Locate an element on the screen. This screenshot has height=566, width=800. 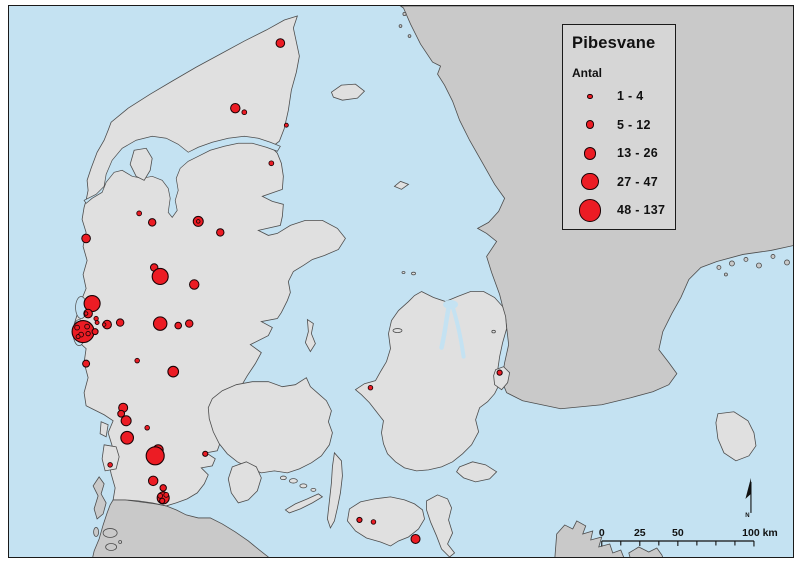
funen is located at coordinates (270, 425).